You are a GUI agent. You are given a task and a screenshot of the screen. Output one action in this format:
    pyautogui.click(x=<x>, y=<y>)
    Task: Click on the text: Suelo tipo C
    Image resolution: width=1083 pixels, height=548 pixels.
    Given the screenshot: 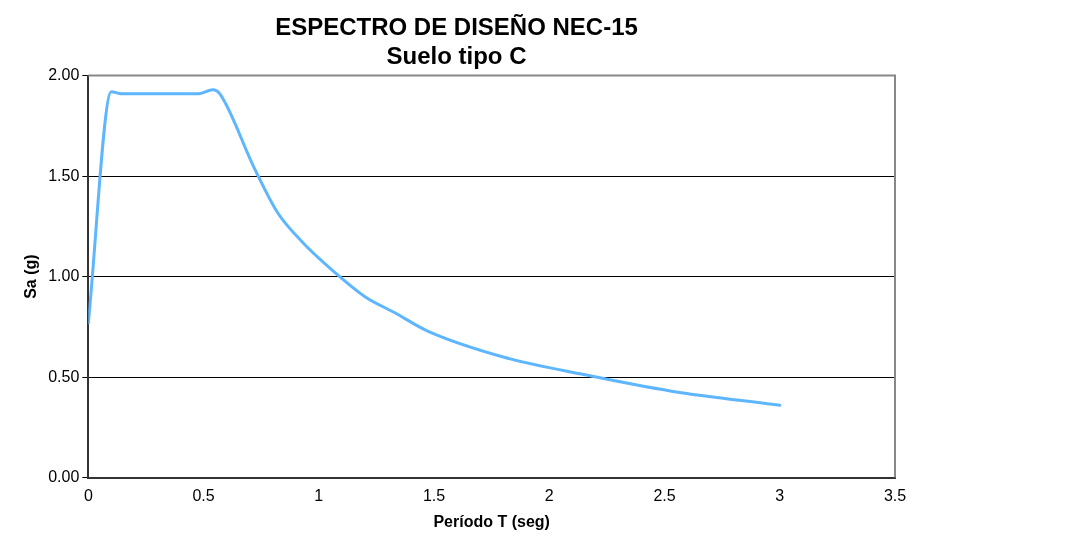 What is the action you would take?
    pyautogui.click(x=456, y=55)
    